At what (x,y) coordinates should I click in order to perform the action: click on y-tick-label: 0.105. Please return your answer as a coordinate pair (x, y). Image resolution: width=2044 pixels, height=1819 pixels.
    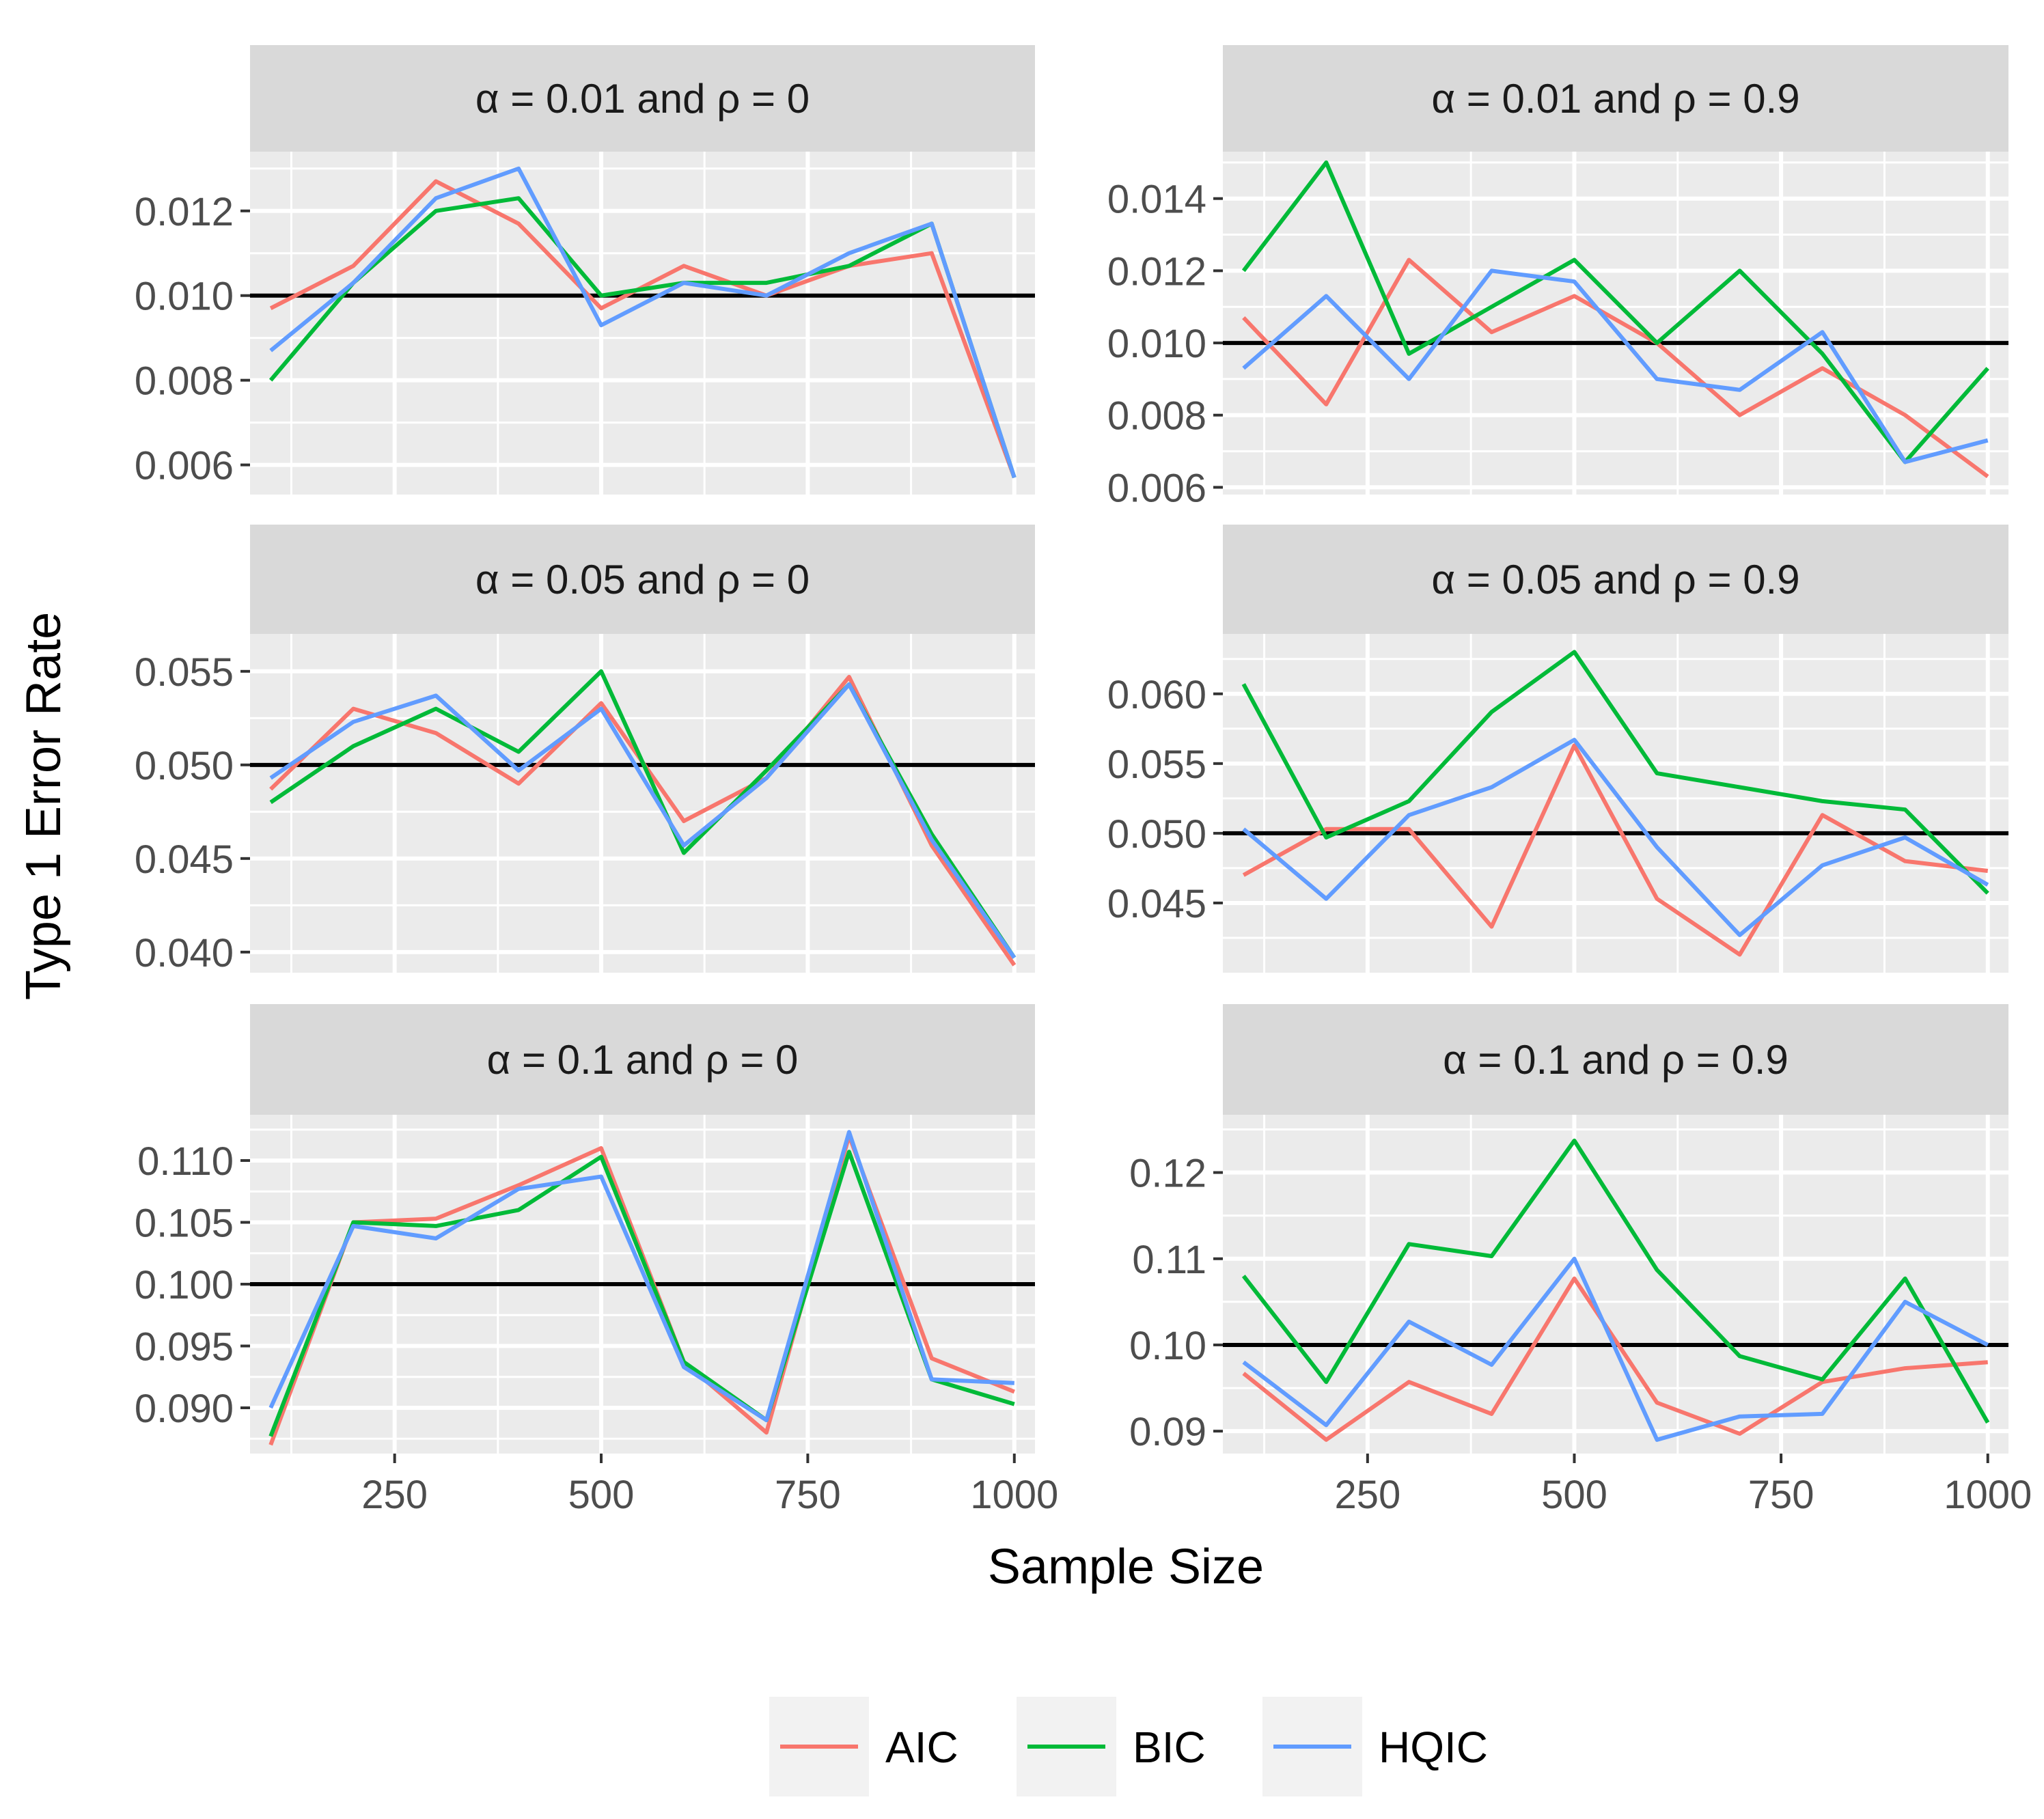
    Looking at the image, I should click on (184, 1223).